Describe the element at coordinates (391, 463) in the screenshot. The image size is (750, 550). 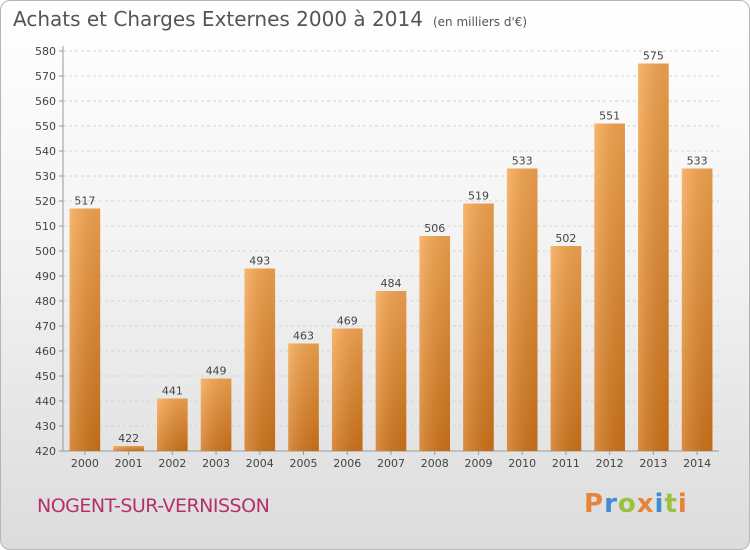
I see `x-tick-label: 2007` at that location.